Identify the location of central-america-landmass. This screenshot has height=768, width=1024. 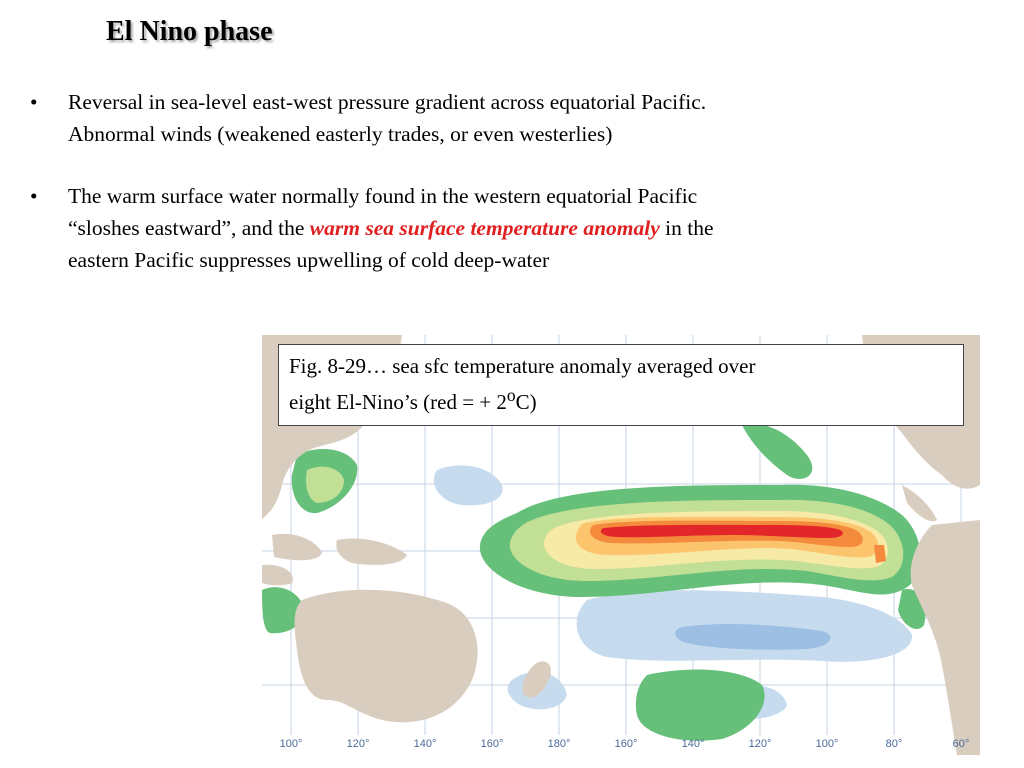
(919, 503).